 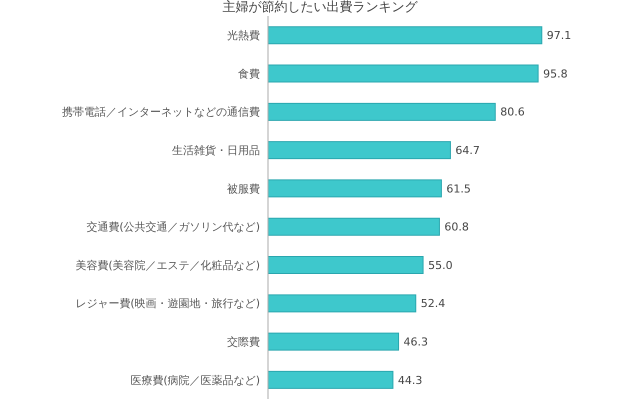 What do you see at coordinates (249, 73) in the screenshot?
I see `y-tick-label: 食費` at bounding box center [249, 73].